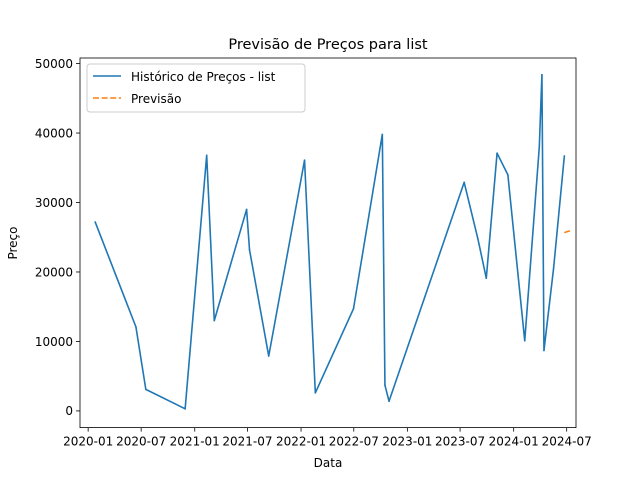 The height and width of the screenshot is (480, 640). I want to click on x-axis-label: Data, so click(328, 463).